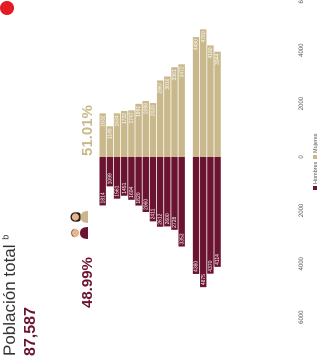 This screenshot has width=328, height=360. Describe the element at coordinates (103, 197) in the screenshot. I see `bar-label-hombres: 1814` at that location.